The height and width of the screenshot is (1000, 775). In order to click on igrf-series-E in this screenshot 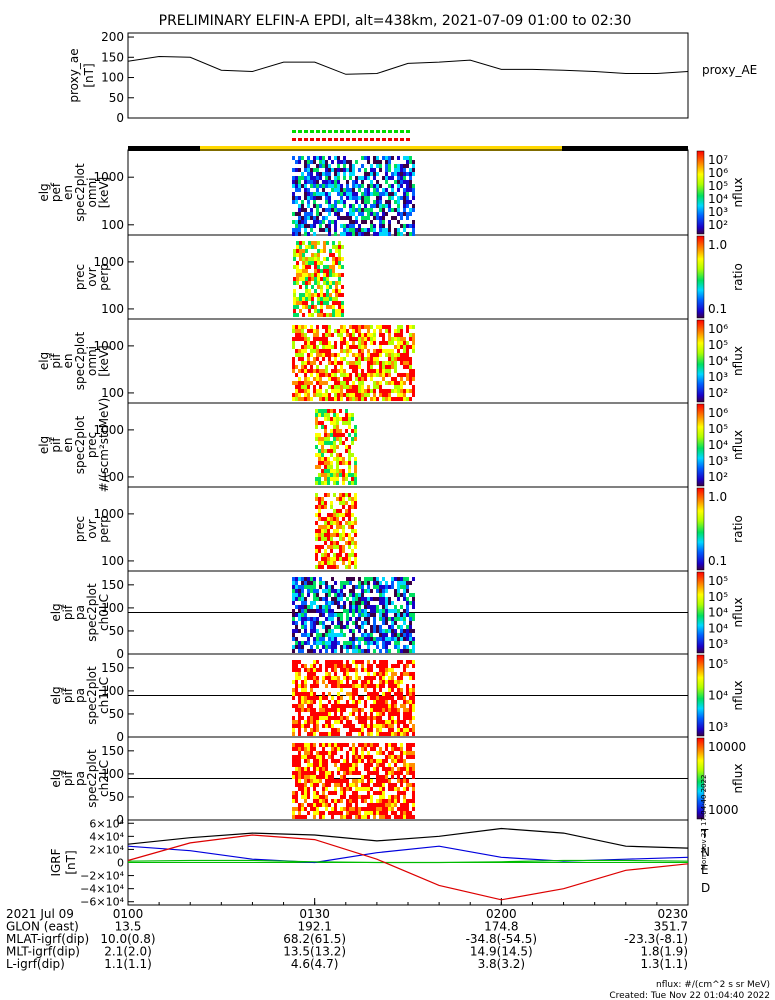, I will do `click(408, 861)`.